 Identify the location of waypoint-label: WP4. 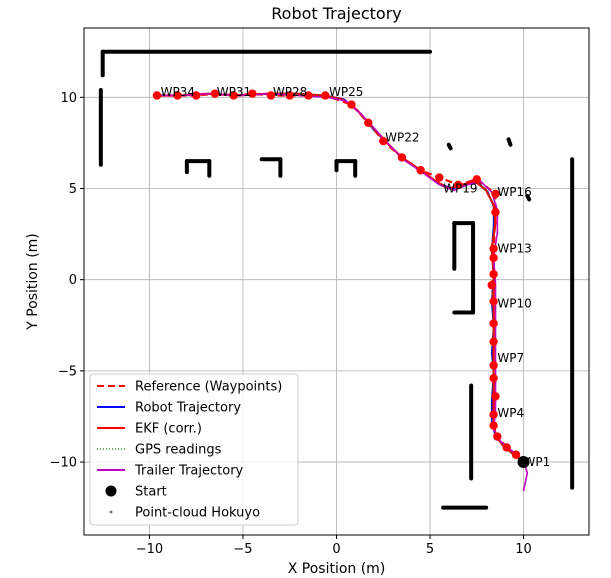
(510, 413).